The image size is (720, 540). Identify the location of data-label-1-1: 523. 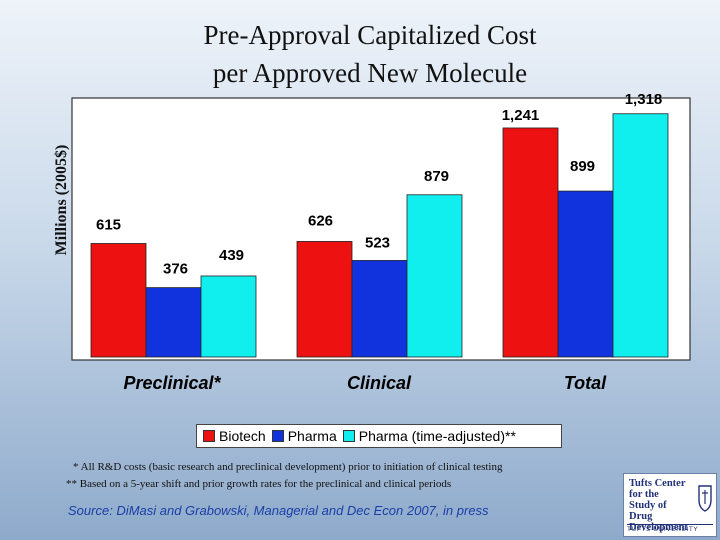
(377, 242).